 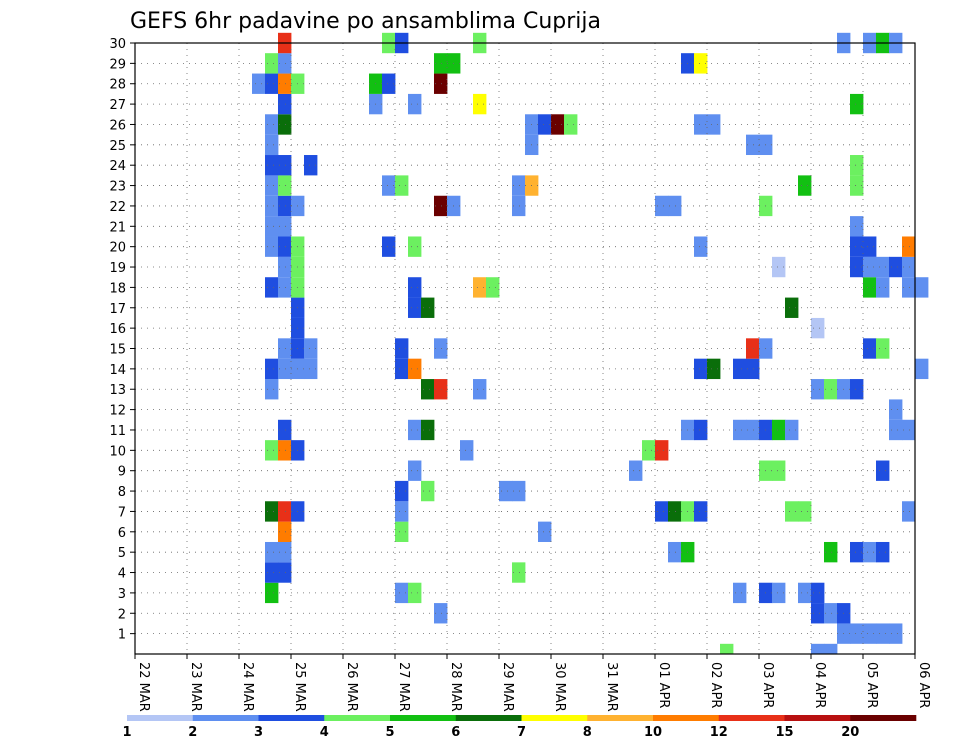 What do you see at coordinates (117, 85) in the screenshot?
I see `y-tick-label: 28` at bounding box center [117, 85].